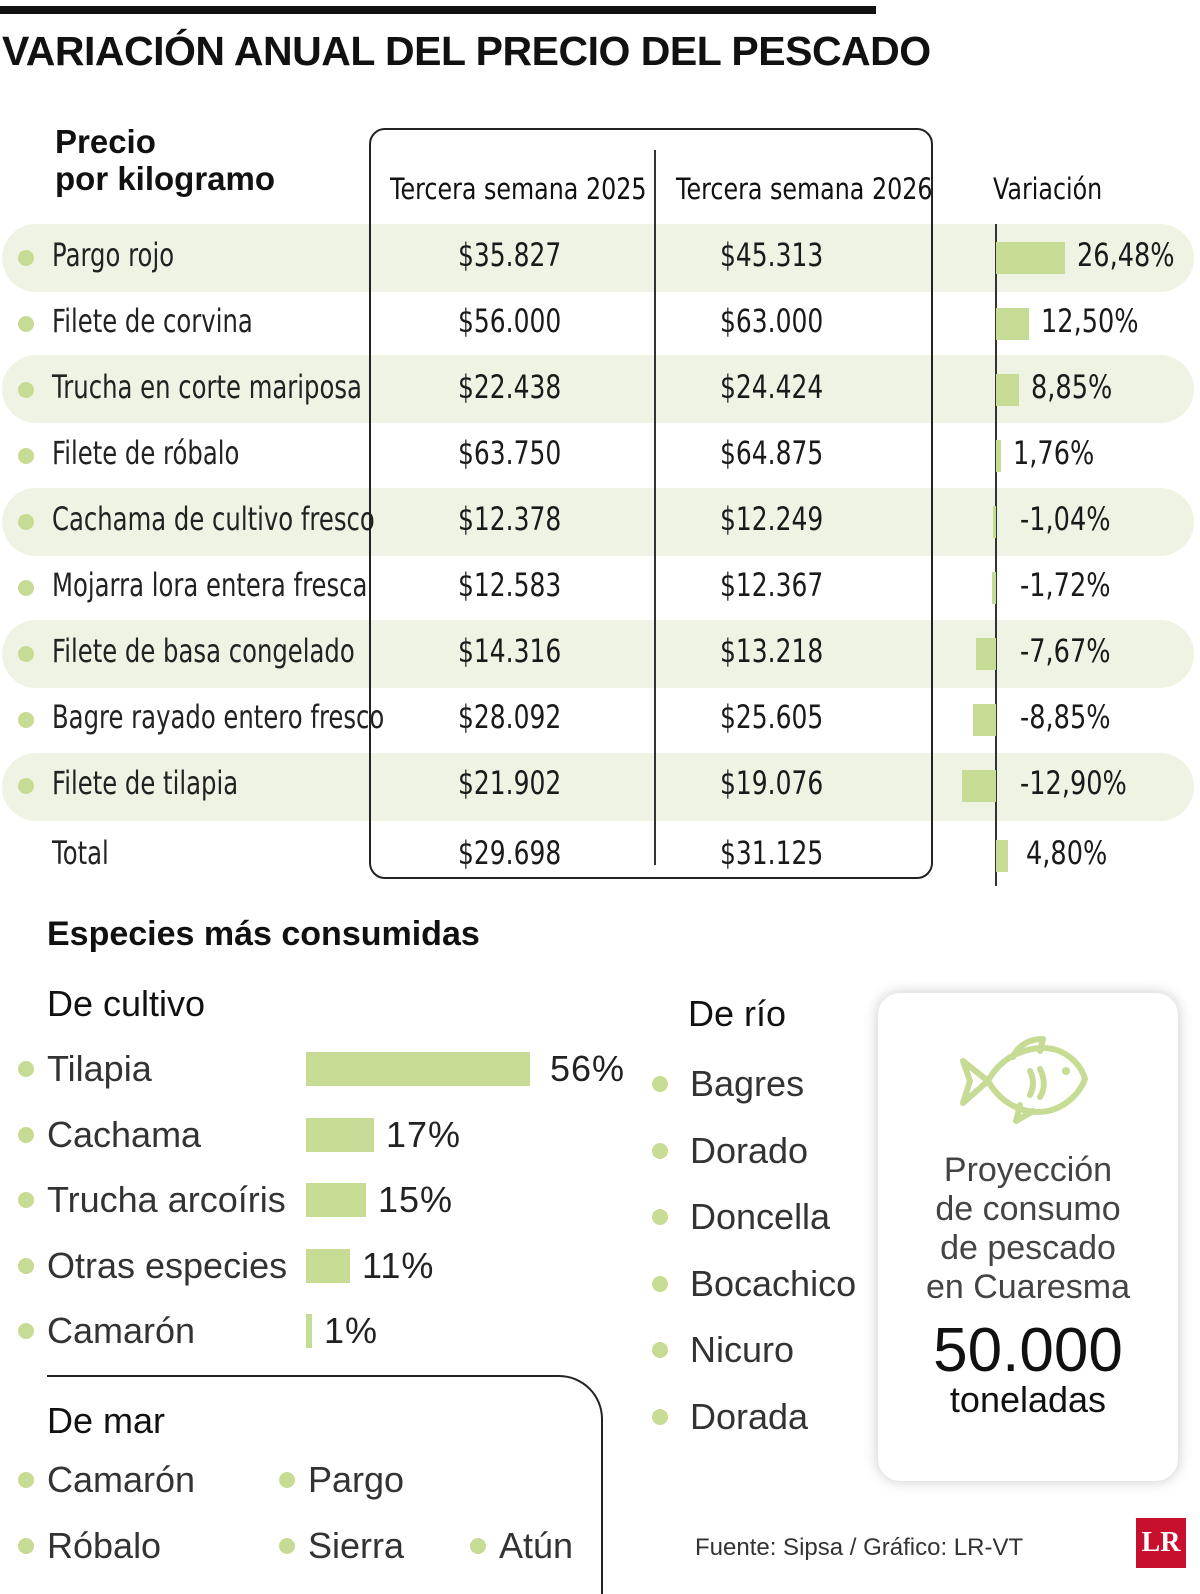 The width and height of the screenshot is (1200, 1594). Describe the element at coordinates (772, 783) in the screenshot. I see `price-2026: $19.076` at that location.